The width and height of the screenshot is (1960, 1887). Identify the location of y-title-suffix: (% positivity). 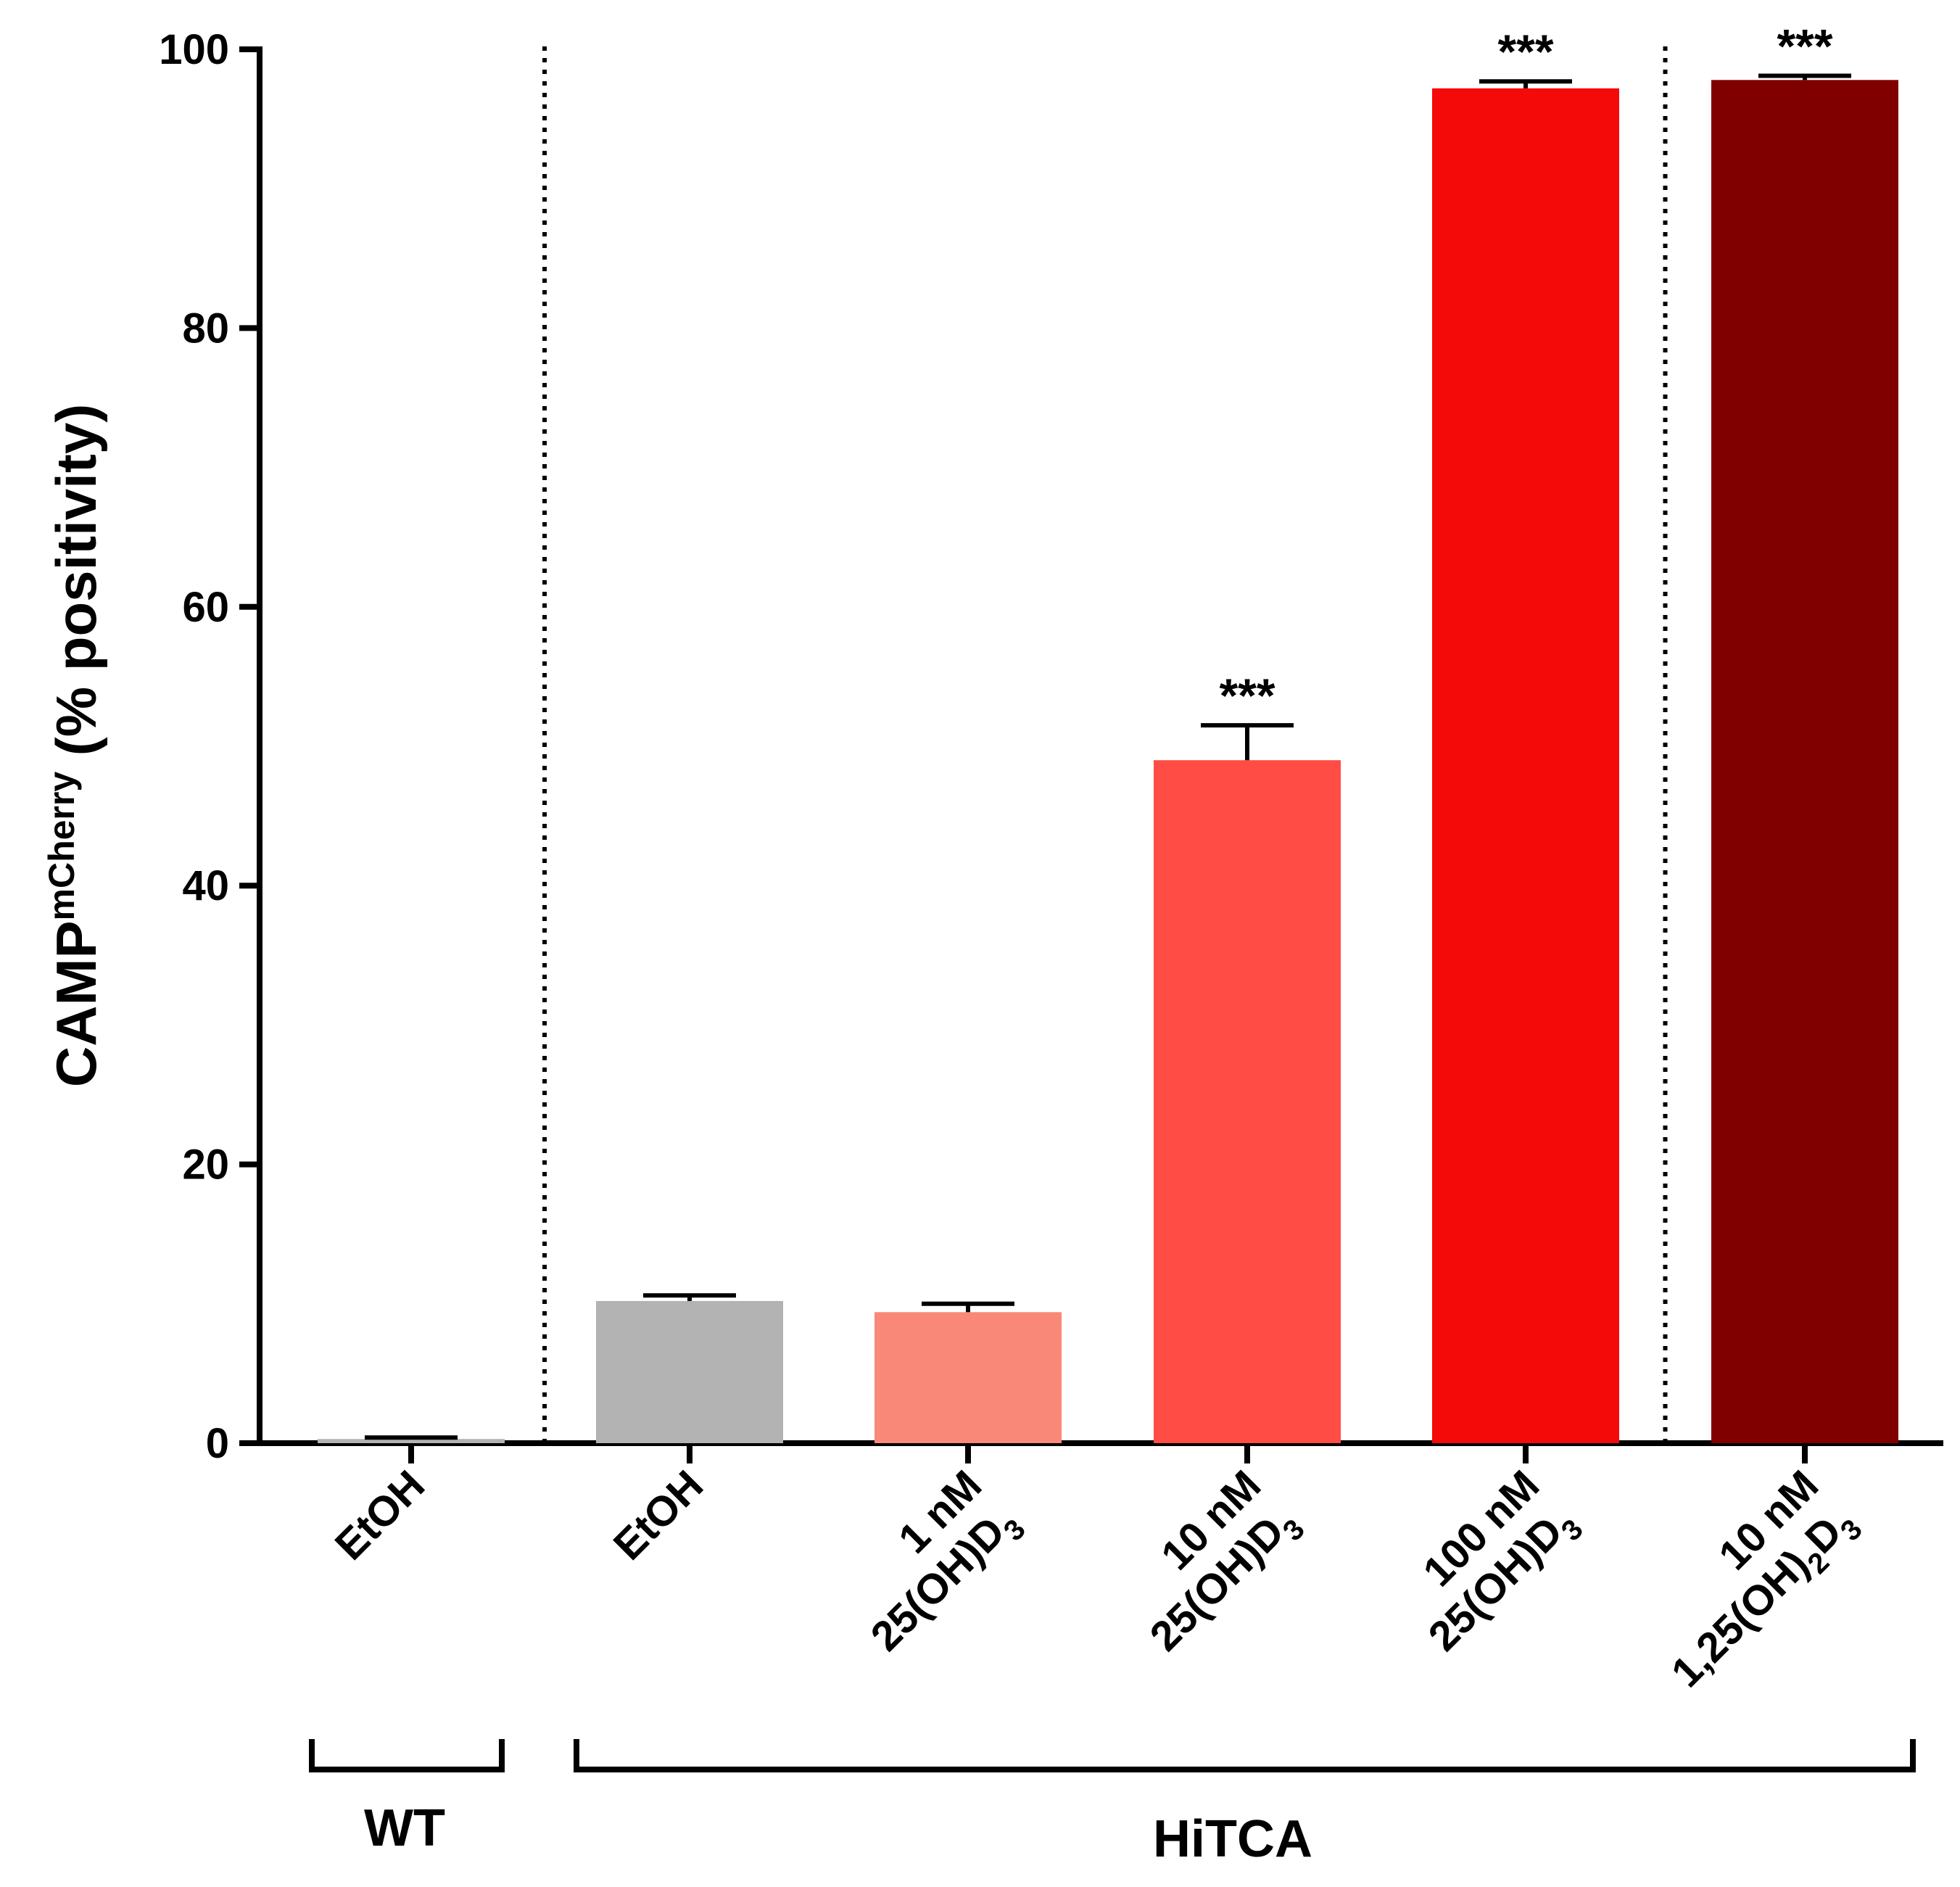
(76, 588).